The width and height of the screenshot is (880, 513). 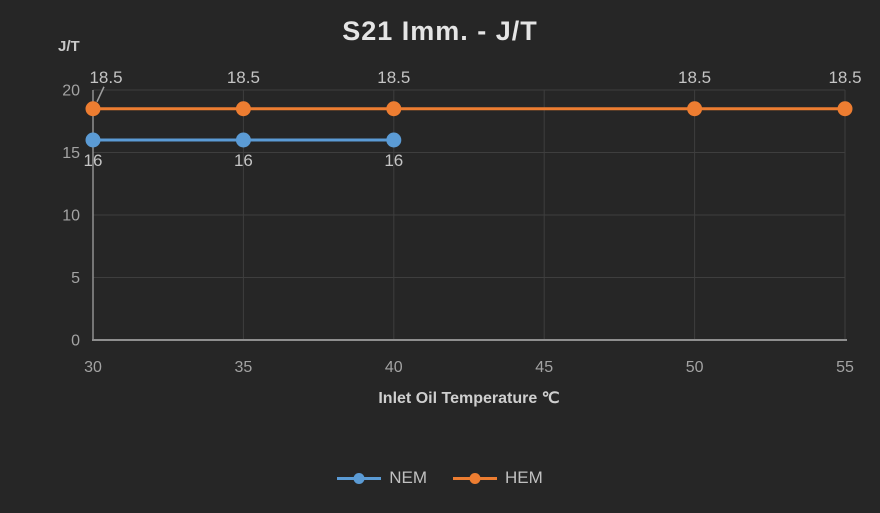 I want to click on x-axis-title: Inlet Oil Temperature ℃, so click(x=469, y=398).